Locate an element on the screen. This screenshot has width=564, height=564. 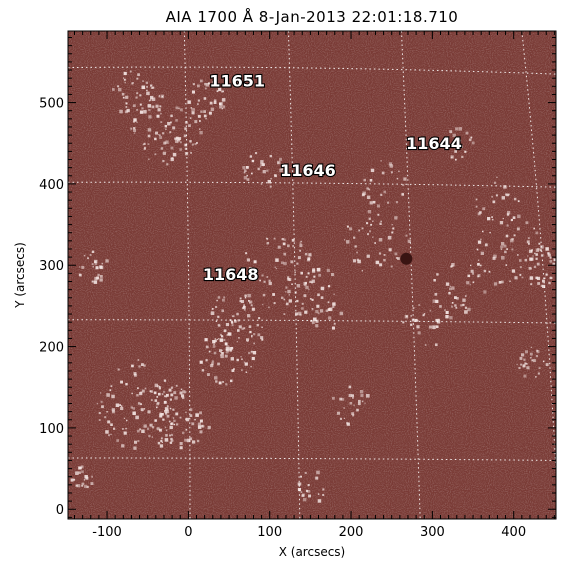
region-label-11644: 11644 is located at coordinates (434, 143).